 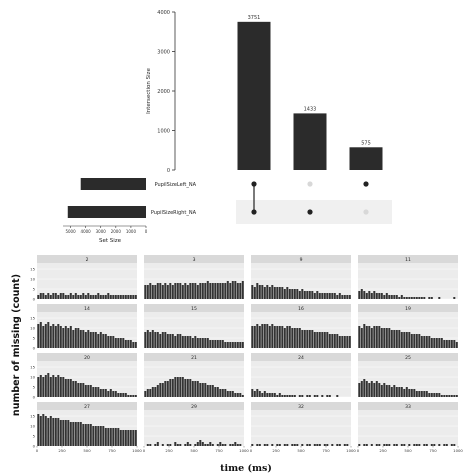 What do you see at coordinates (87, 259) in the screenshot?
I see `facet-strip` at bounding box center [87, 259].